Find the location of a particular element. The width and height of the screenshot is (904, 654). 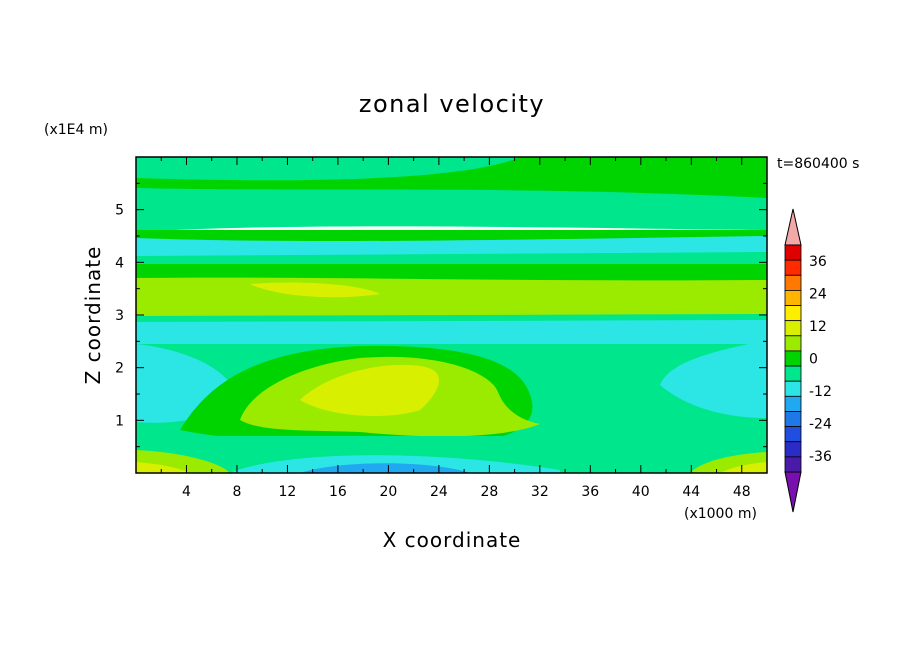

y-tick-label: 5 is located at coordinates (119, 211).